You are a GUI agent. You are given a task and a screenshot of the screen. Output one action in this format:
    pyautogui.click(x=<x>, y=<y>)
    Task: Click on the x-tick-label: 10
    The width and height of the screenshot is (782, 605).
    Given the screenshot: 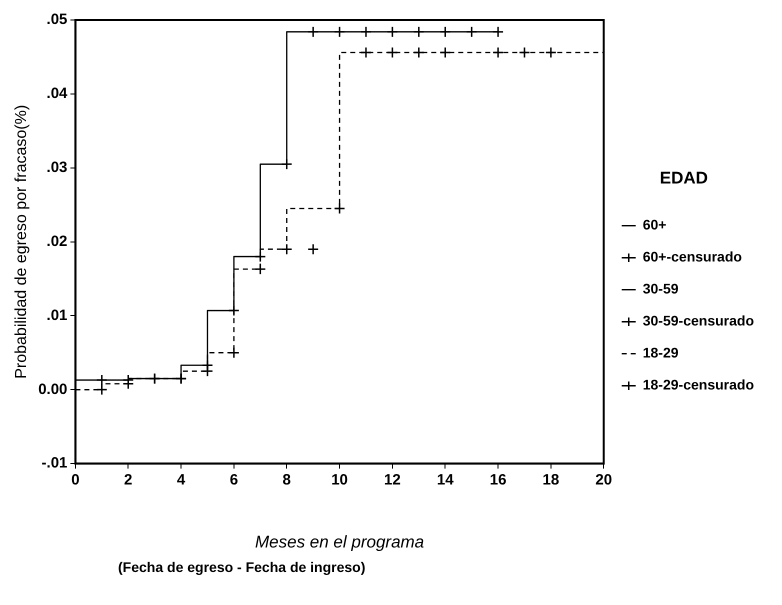 What is the action you would take?
    pyautogui.click(x=339, y=480)
    